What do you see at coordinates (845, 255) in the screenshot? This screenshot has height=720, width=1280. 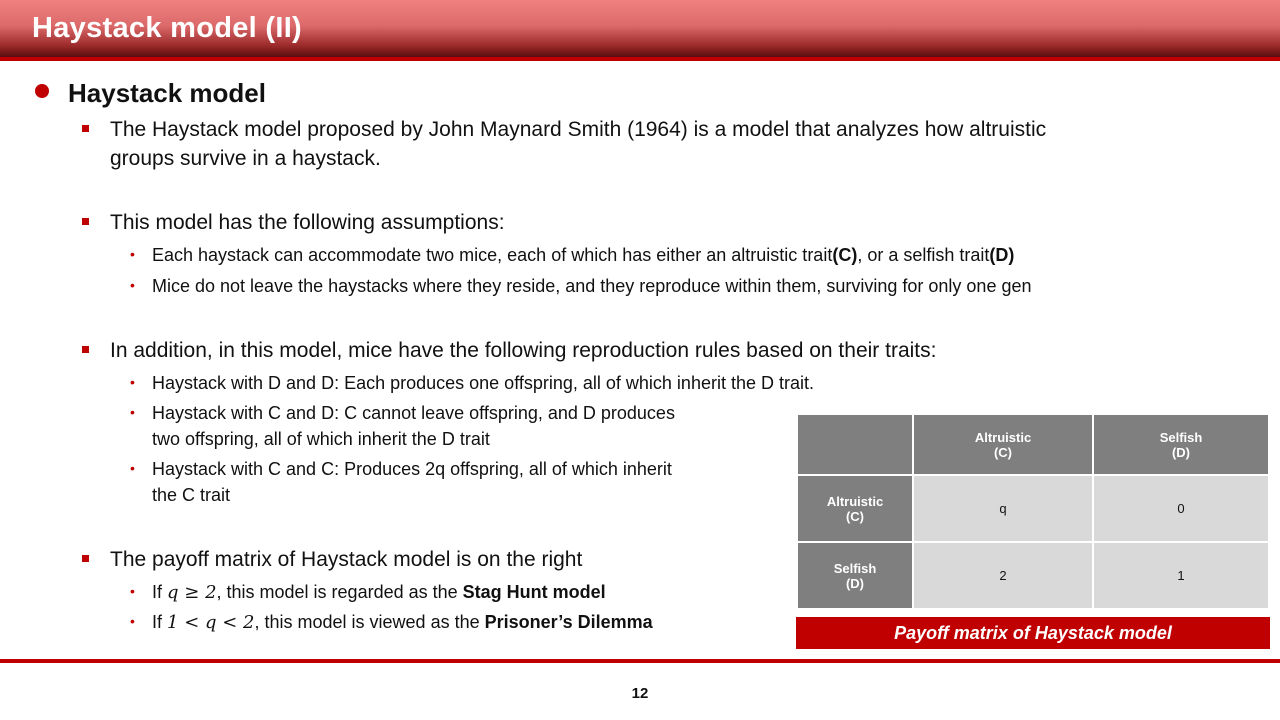 I see `bullet-2-sub-1-c: (C)` at bounding box center [845, 255].